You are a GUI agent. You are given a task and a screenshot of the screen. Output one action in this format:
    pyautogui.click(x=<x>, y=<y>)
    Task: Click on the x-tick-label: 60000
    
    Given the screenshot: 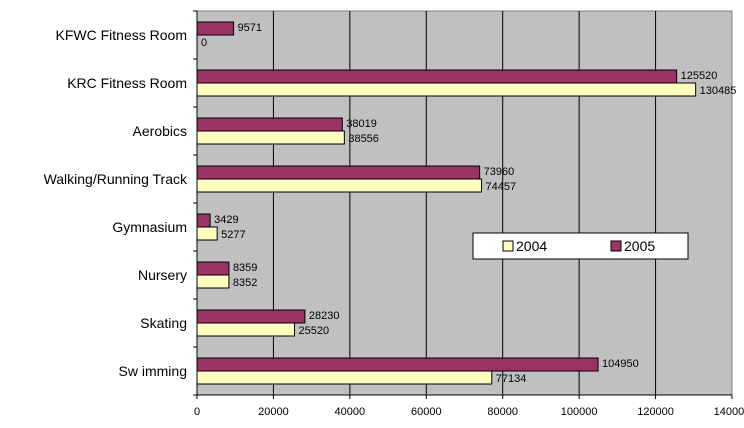 What is the action you would take?
    pyautogui.click(x=426, y=412)
    